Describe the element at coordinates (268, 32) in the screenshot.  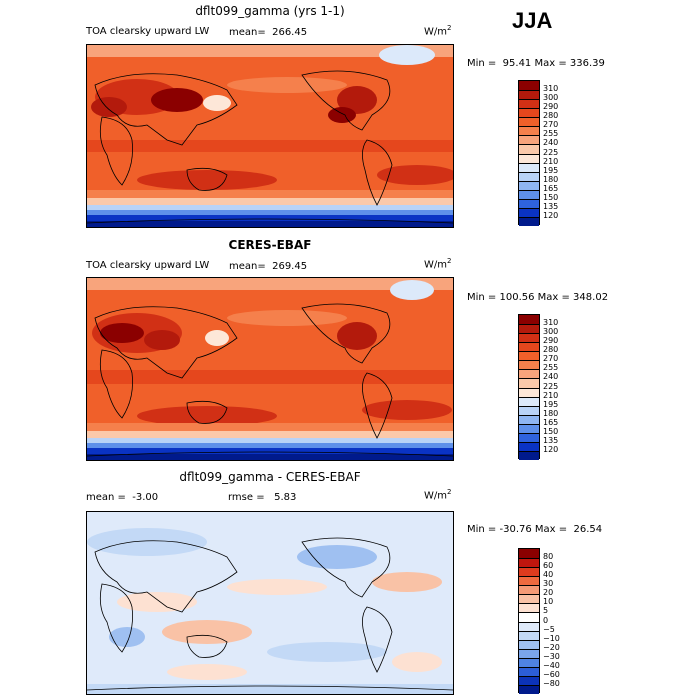
I see `panel1-mean: mean= 266.45` at that location.